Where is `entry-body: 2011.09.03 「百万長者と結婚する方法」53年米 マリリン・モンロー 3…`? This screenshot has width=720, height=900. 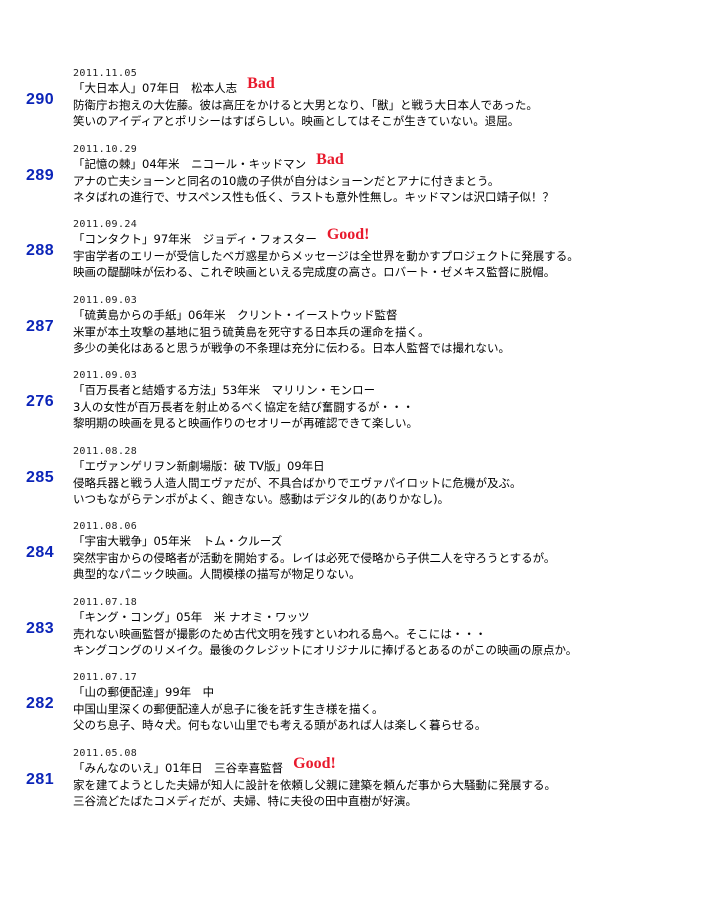
entry-body: 2011.09.03 「百万長者と結婚する方法」53年米 マリリン・モンロー 3… is located at coordinates (393, 400).